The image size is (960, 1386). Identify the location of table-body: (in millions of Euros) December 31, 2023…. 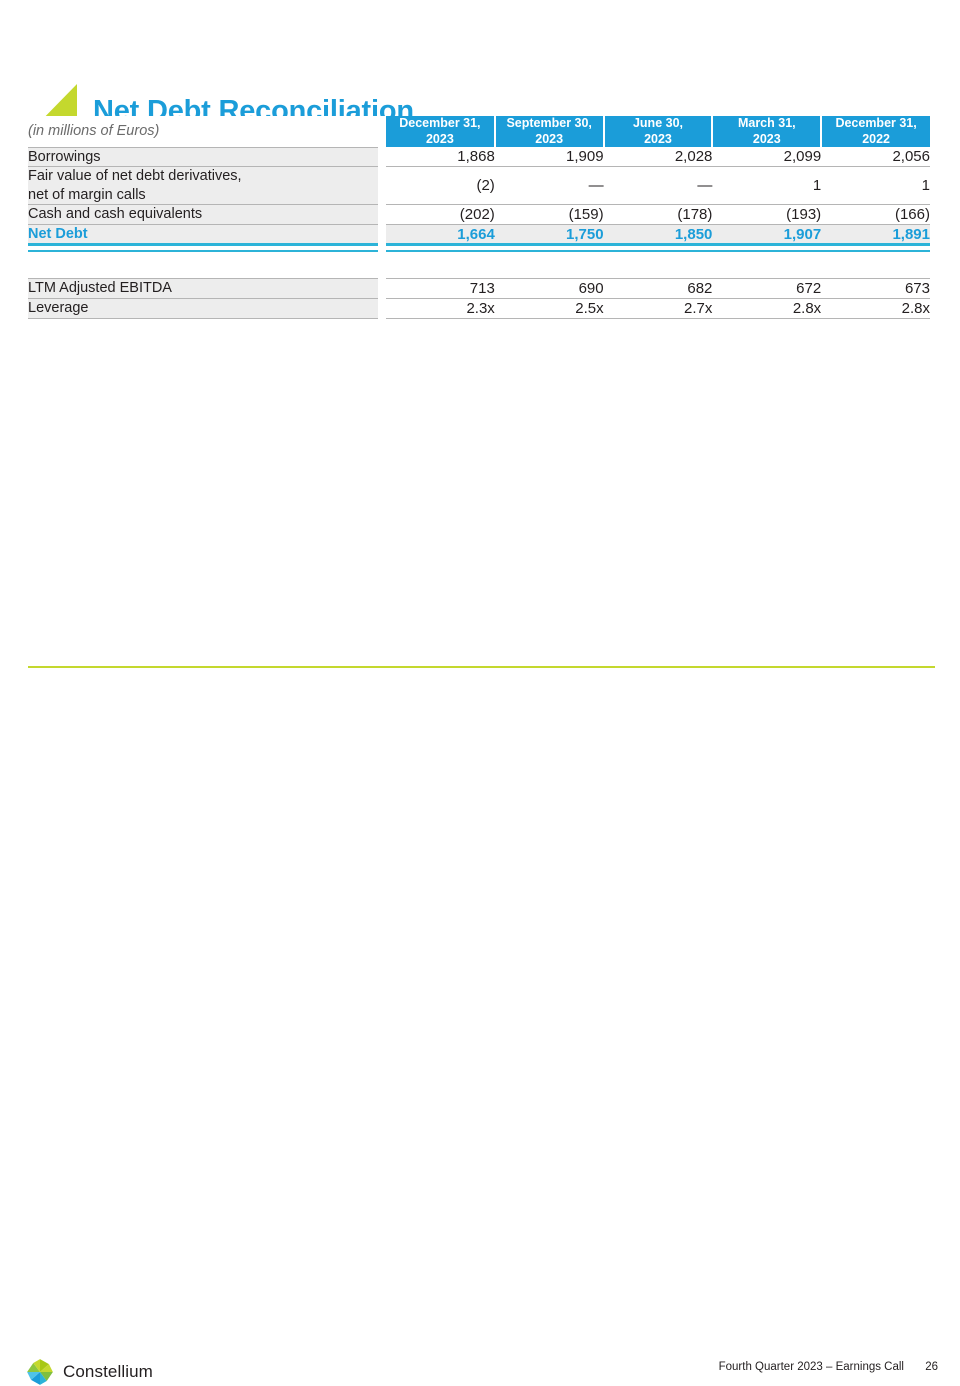
(479, 217).